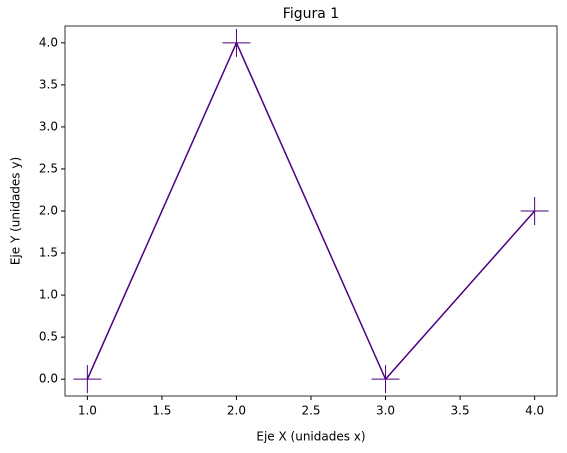  Describe the element at coordinates (48, 295) in the screenshot. I see `y-tick-label: 1.0` at that location.